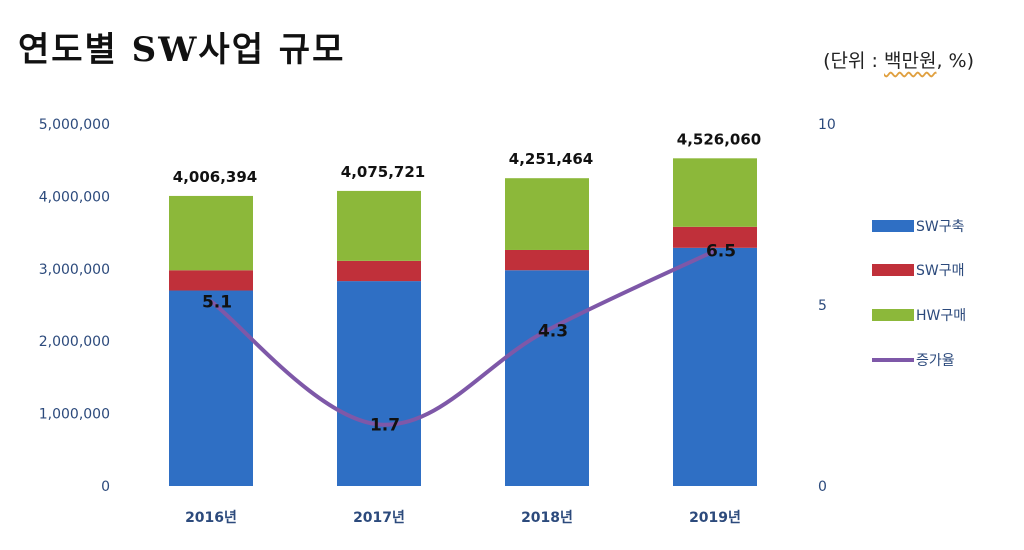 The width and height of the screenshot is (1024, 550). Describe the element at coordinates (379, 518) in the screenshot. I see `x-tick-label: 2017년` at that location.